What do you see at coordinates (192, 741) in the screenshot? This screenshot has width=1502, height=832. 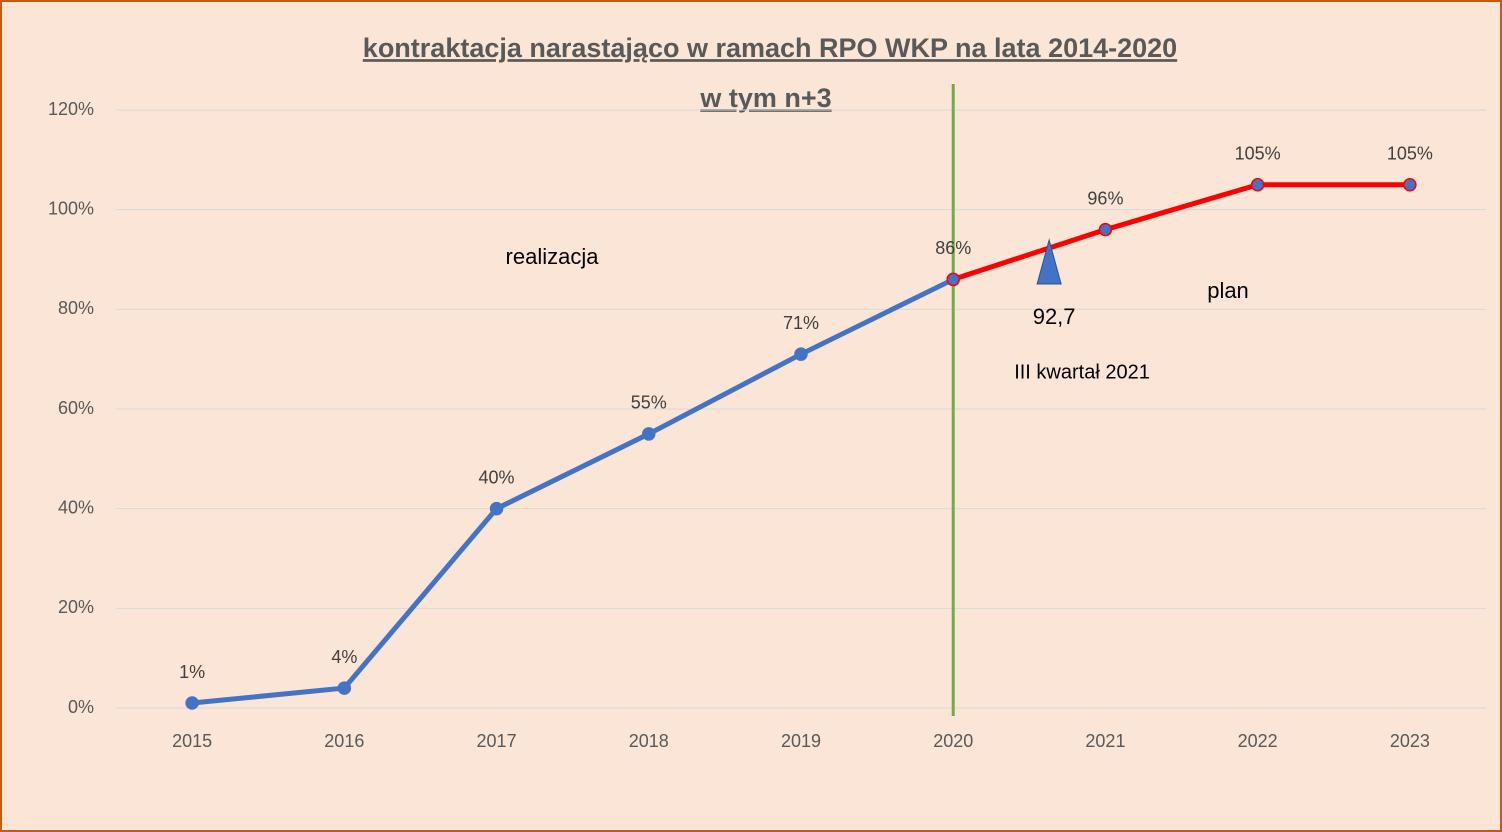 I see `x-tick-label: 2015` at bounding box center [192, 741].